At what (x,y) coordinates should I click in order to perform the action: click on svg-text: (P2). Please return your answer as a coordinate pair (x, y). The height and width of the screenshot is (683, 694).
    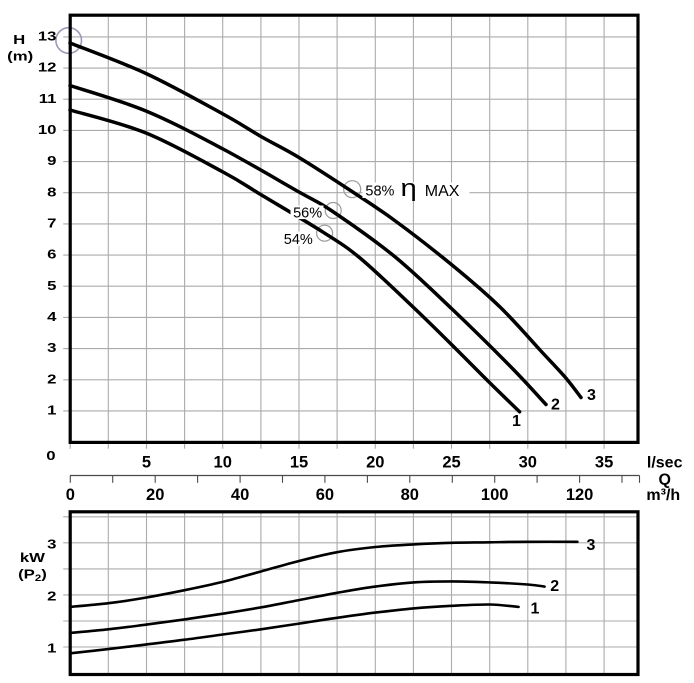
    Looking at the image, I should click on (32, 575).